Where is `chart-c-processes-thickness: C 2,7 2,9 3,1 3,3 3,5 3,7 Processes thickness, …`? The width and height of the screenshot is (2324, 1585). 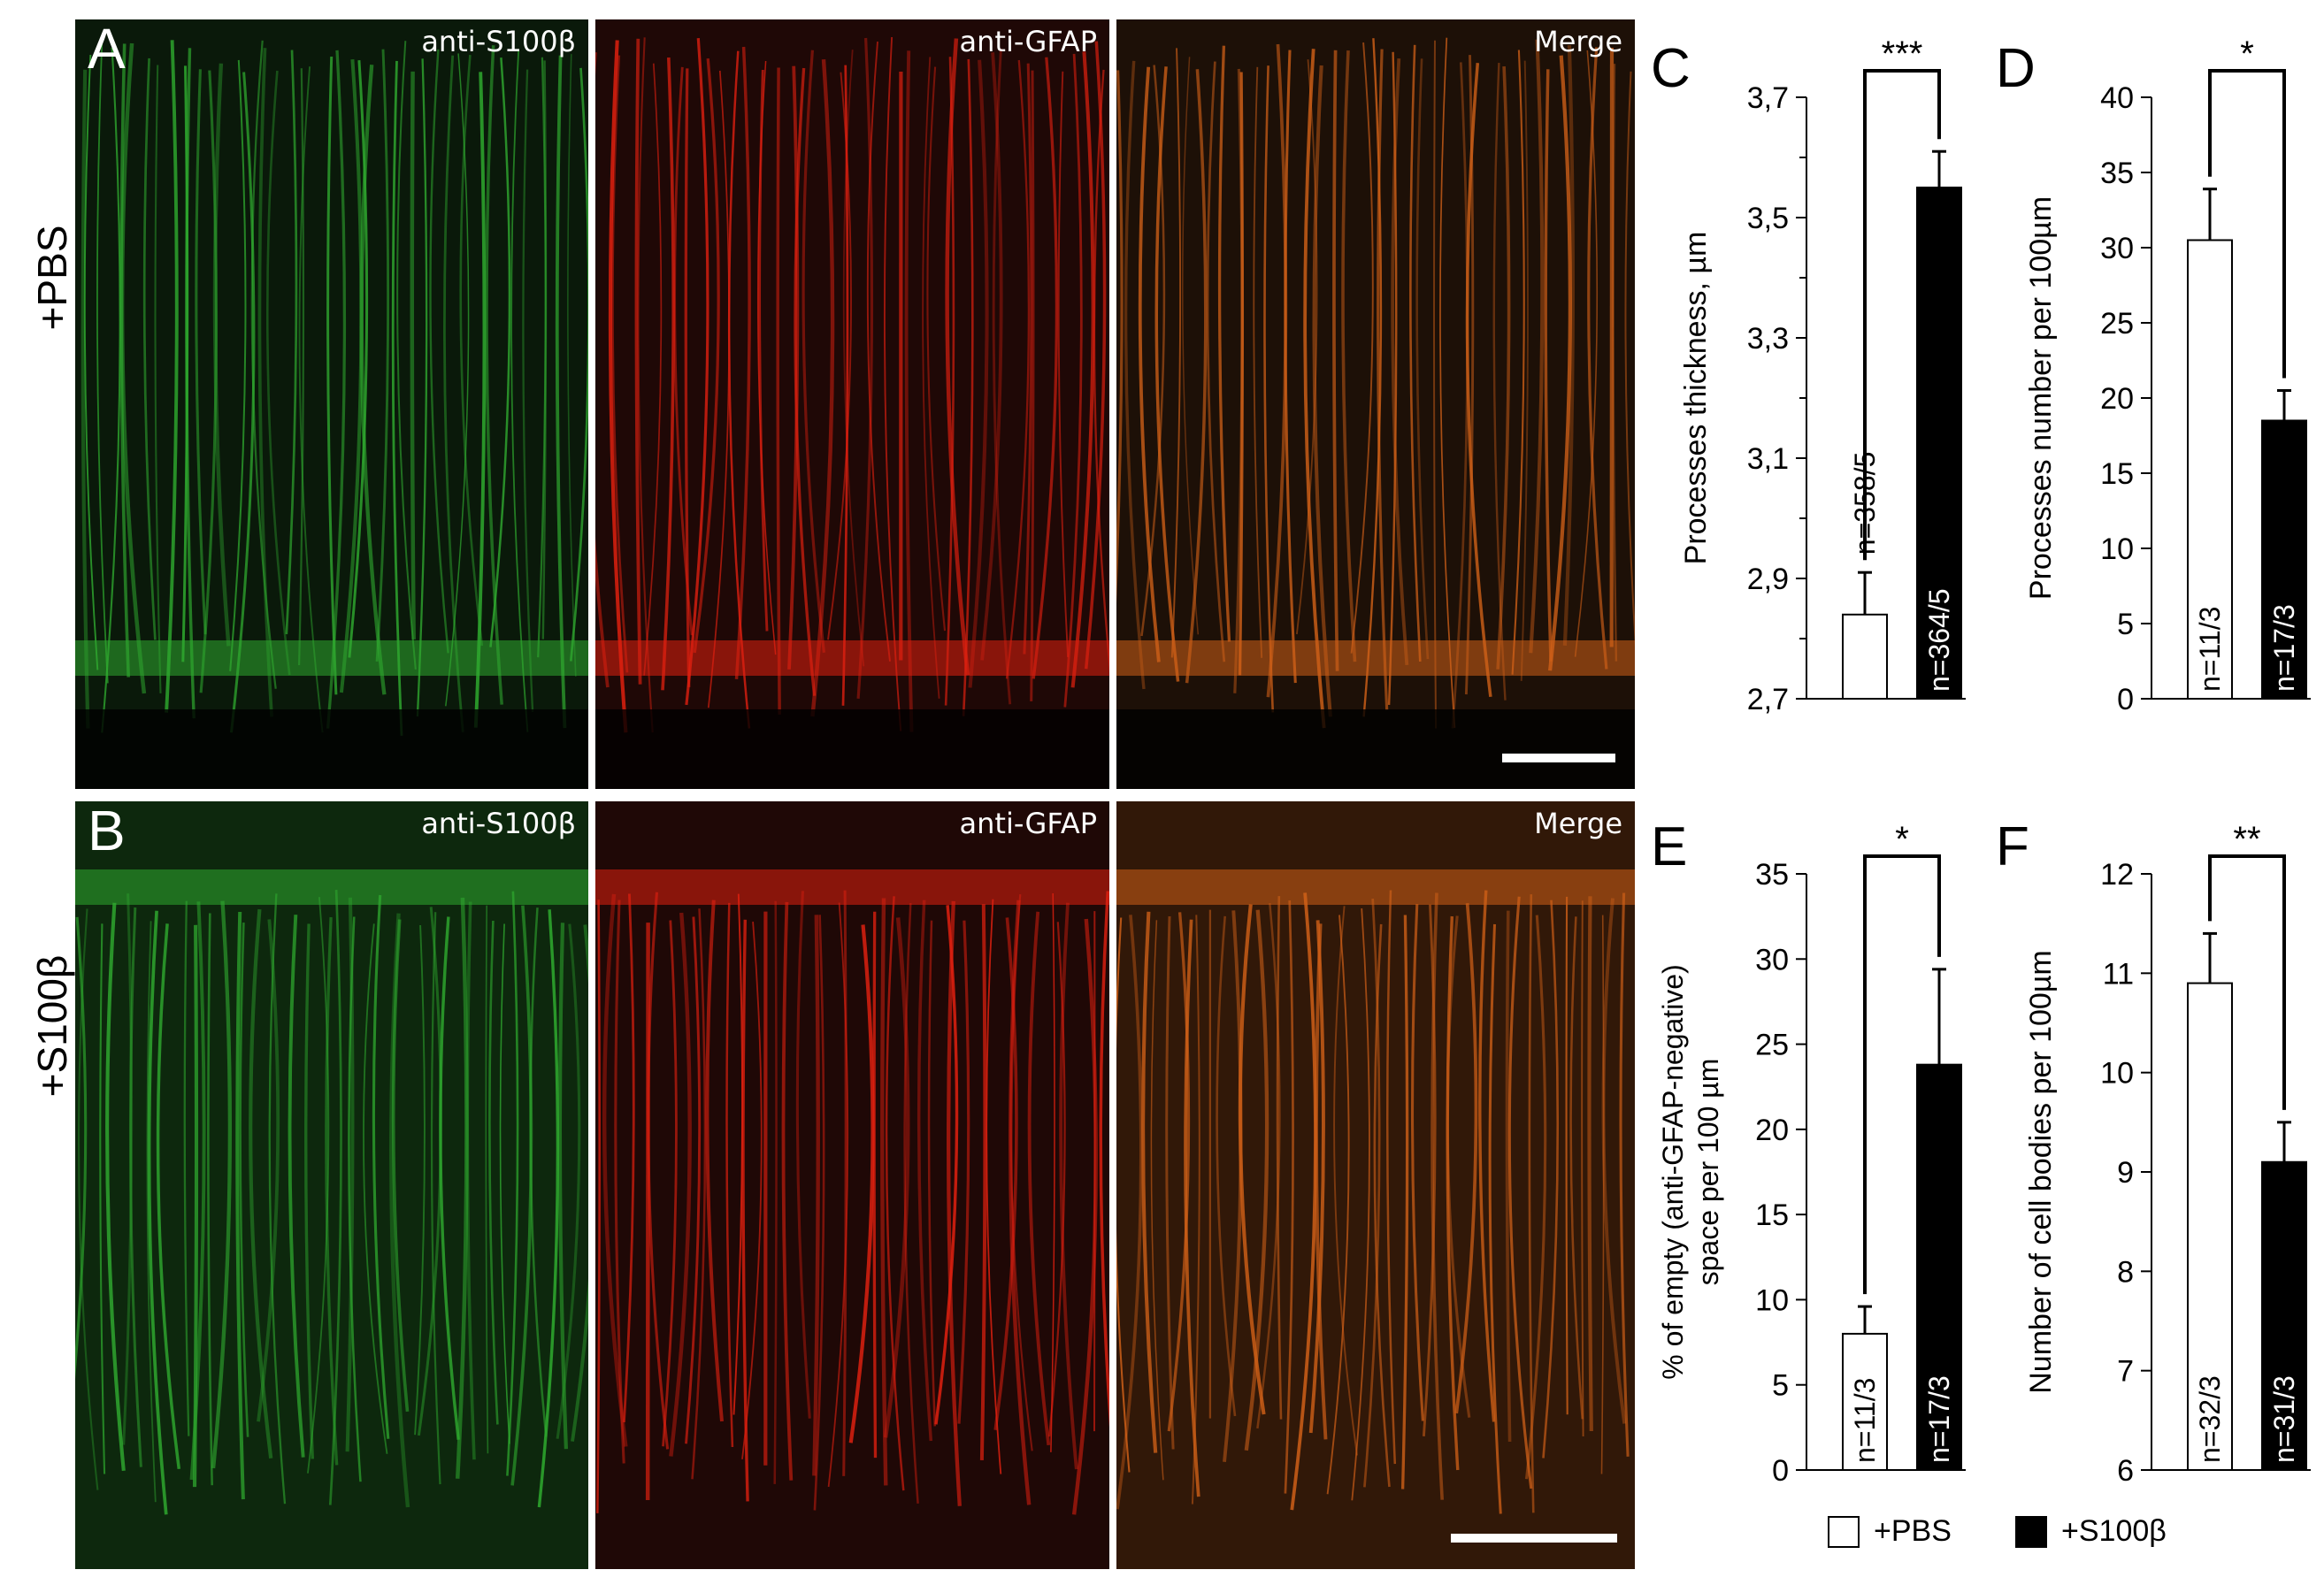 chart-c-processes-thickness: C 2,7 2,9 3,1 3,3 3,5 3,7 Processes thickness, … is located at coordinates (1809, 375).